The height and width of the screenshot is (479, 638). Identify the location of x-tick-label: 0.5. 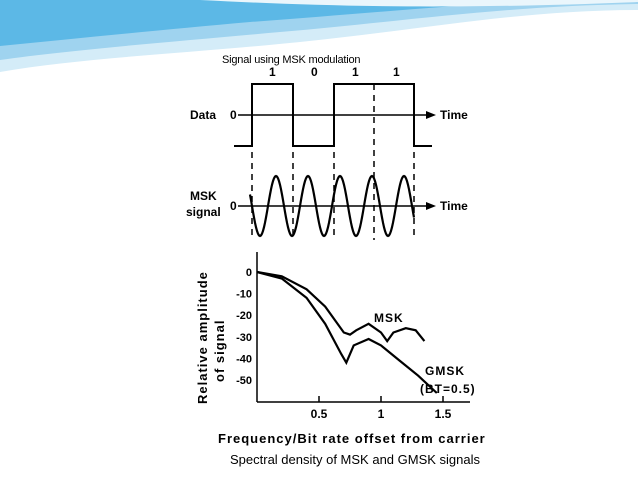
(319, 414).